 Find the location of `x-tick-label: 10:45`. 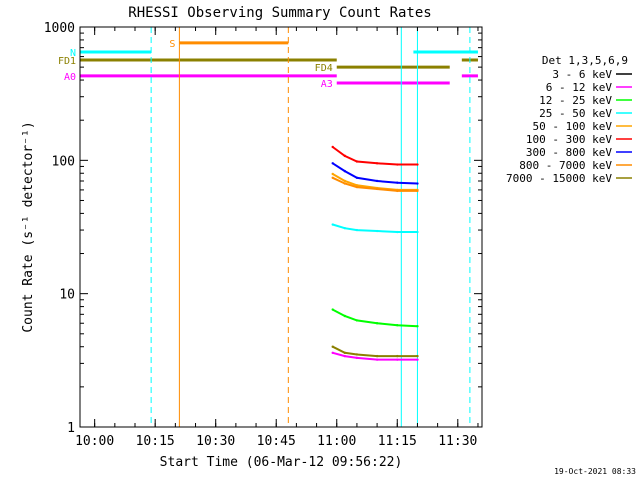

x-tick-label: 10:45 is located at coordinates (276, 441).